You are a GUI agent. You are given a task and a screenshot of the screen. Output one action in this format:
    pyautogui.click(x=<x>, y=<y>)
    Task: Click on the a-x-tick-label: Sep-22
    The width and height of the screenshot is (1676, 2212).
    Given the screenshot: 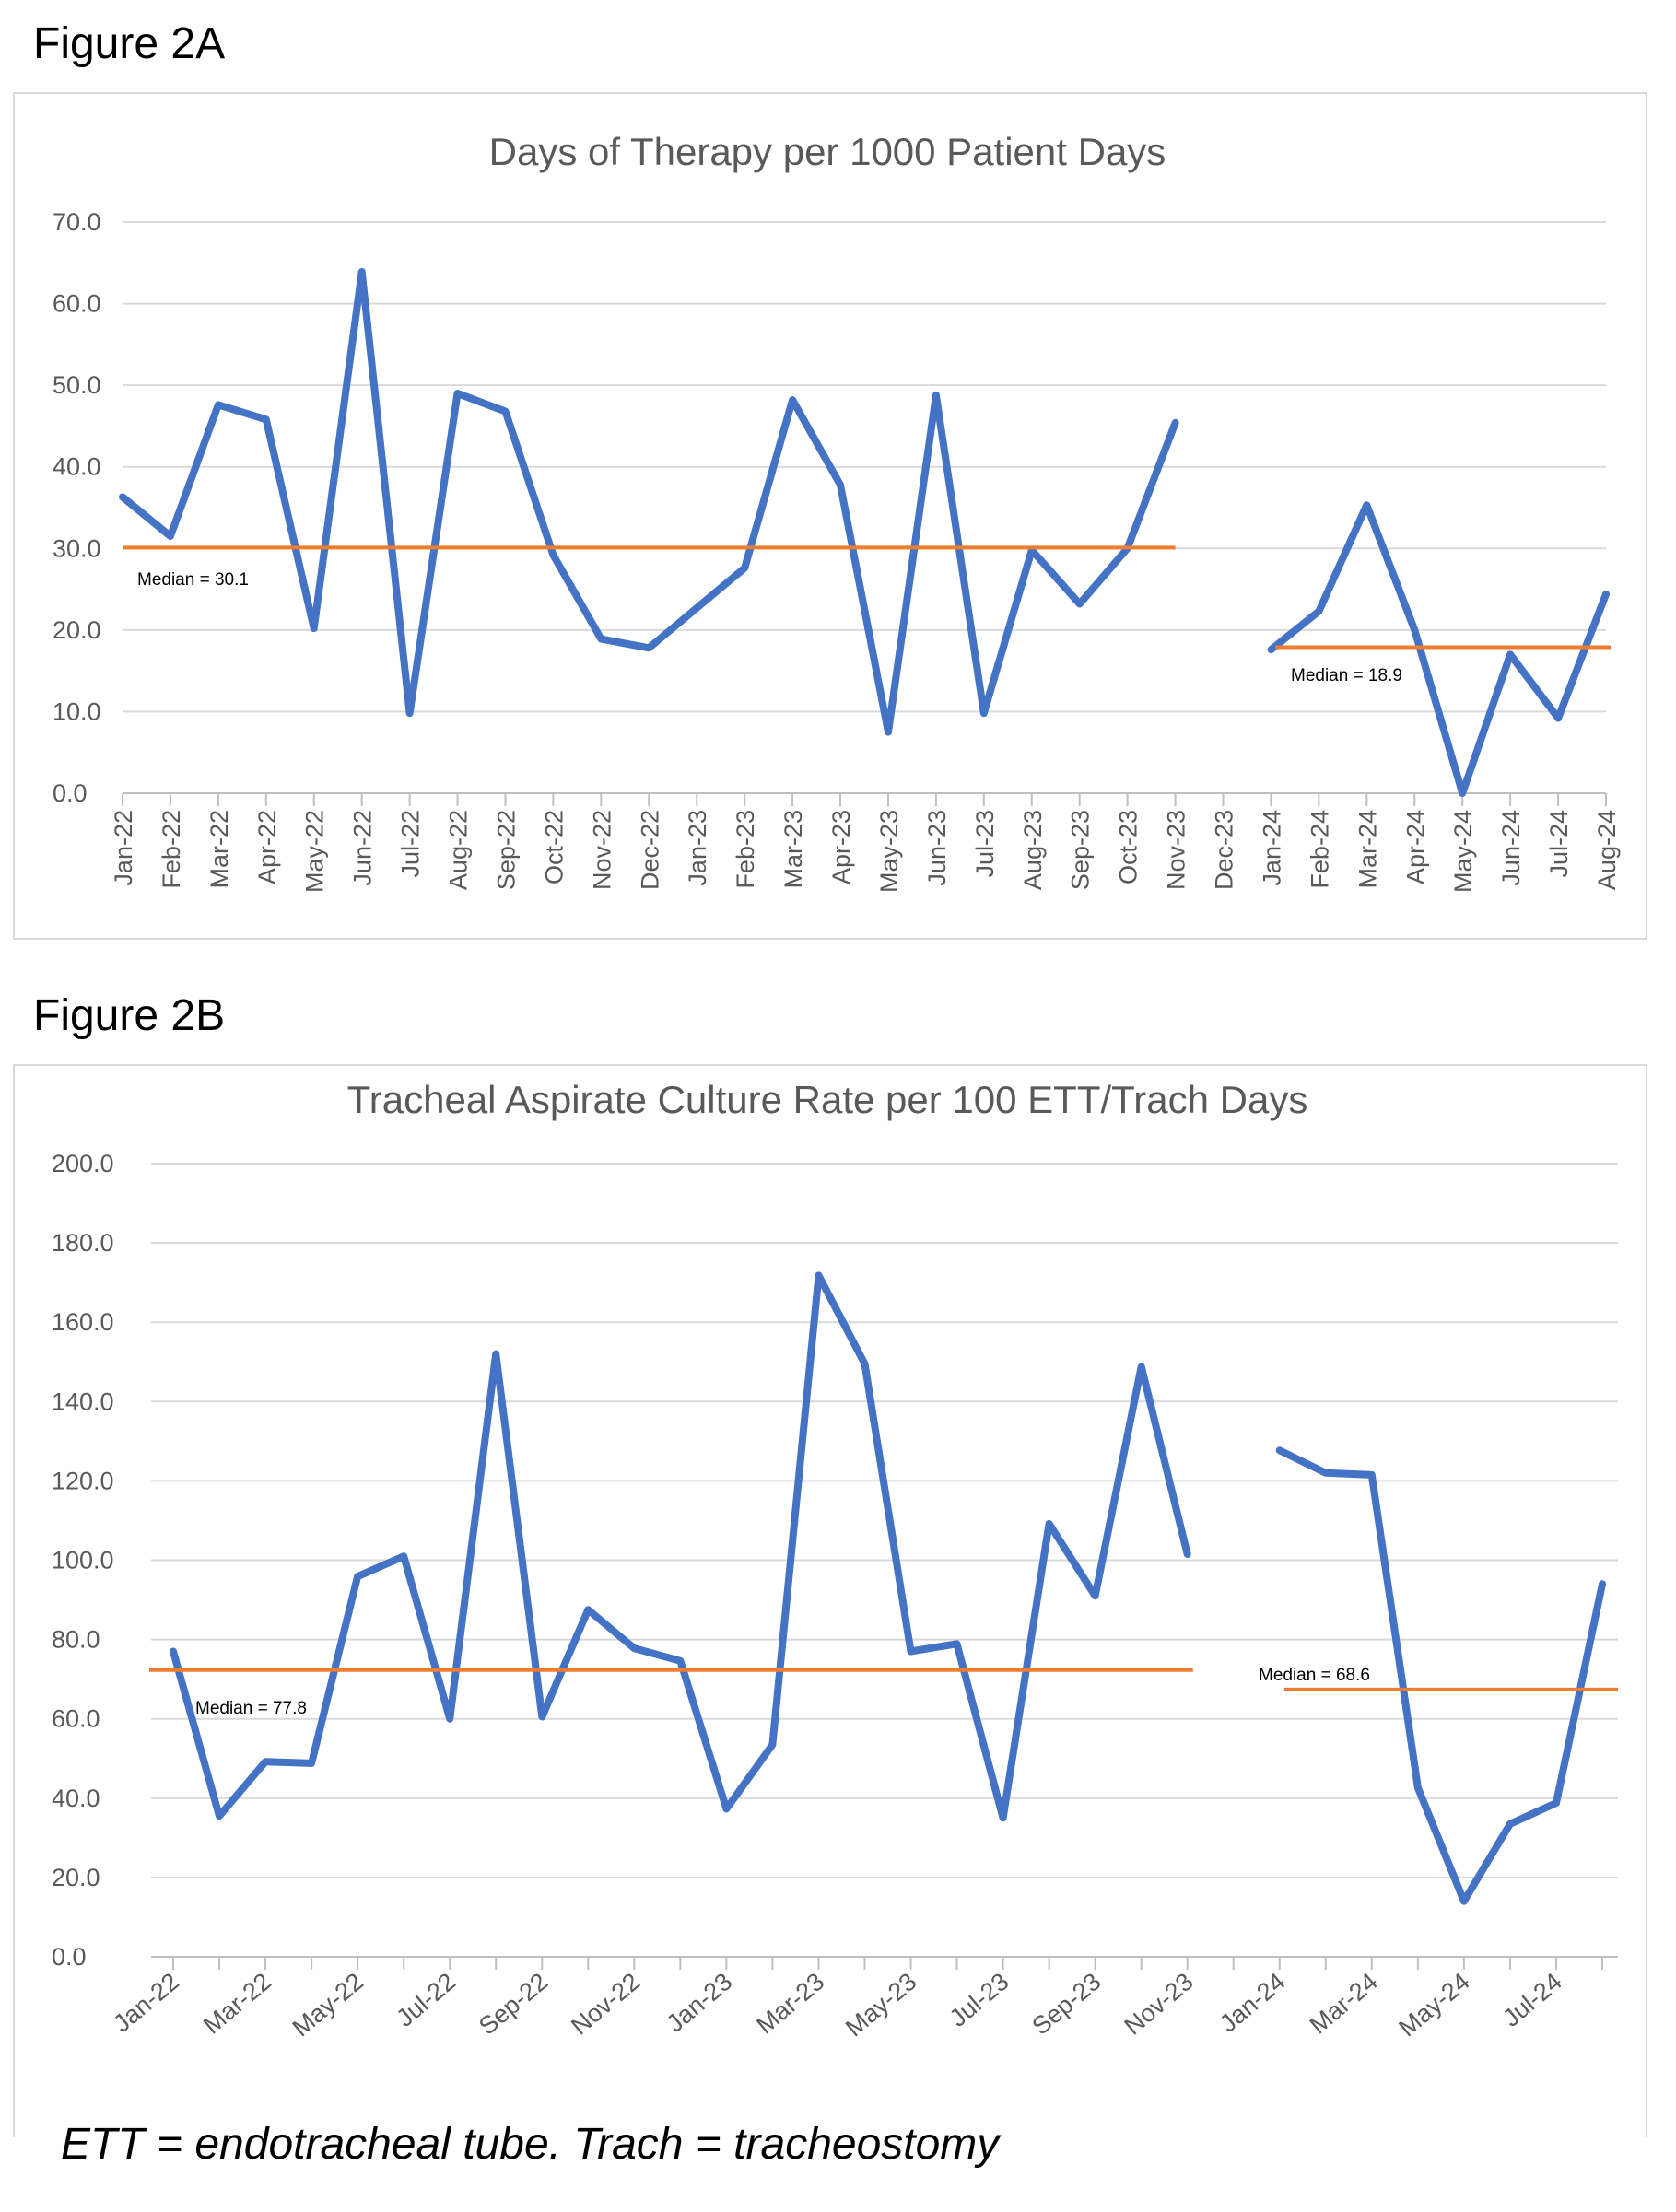 What is the action you would take?
    pyautogui.click(x=506, y=850)
    